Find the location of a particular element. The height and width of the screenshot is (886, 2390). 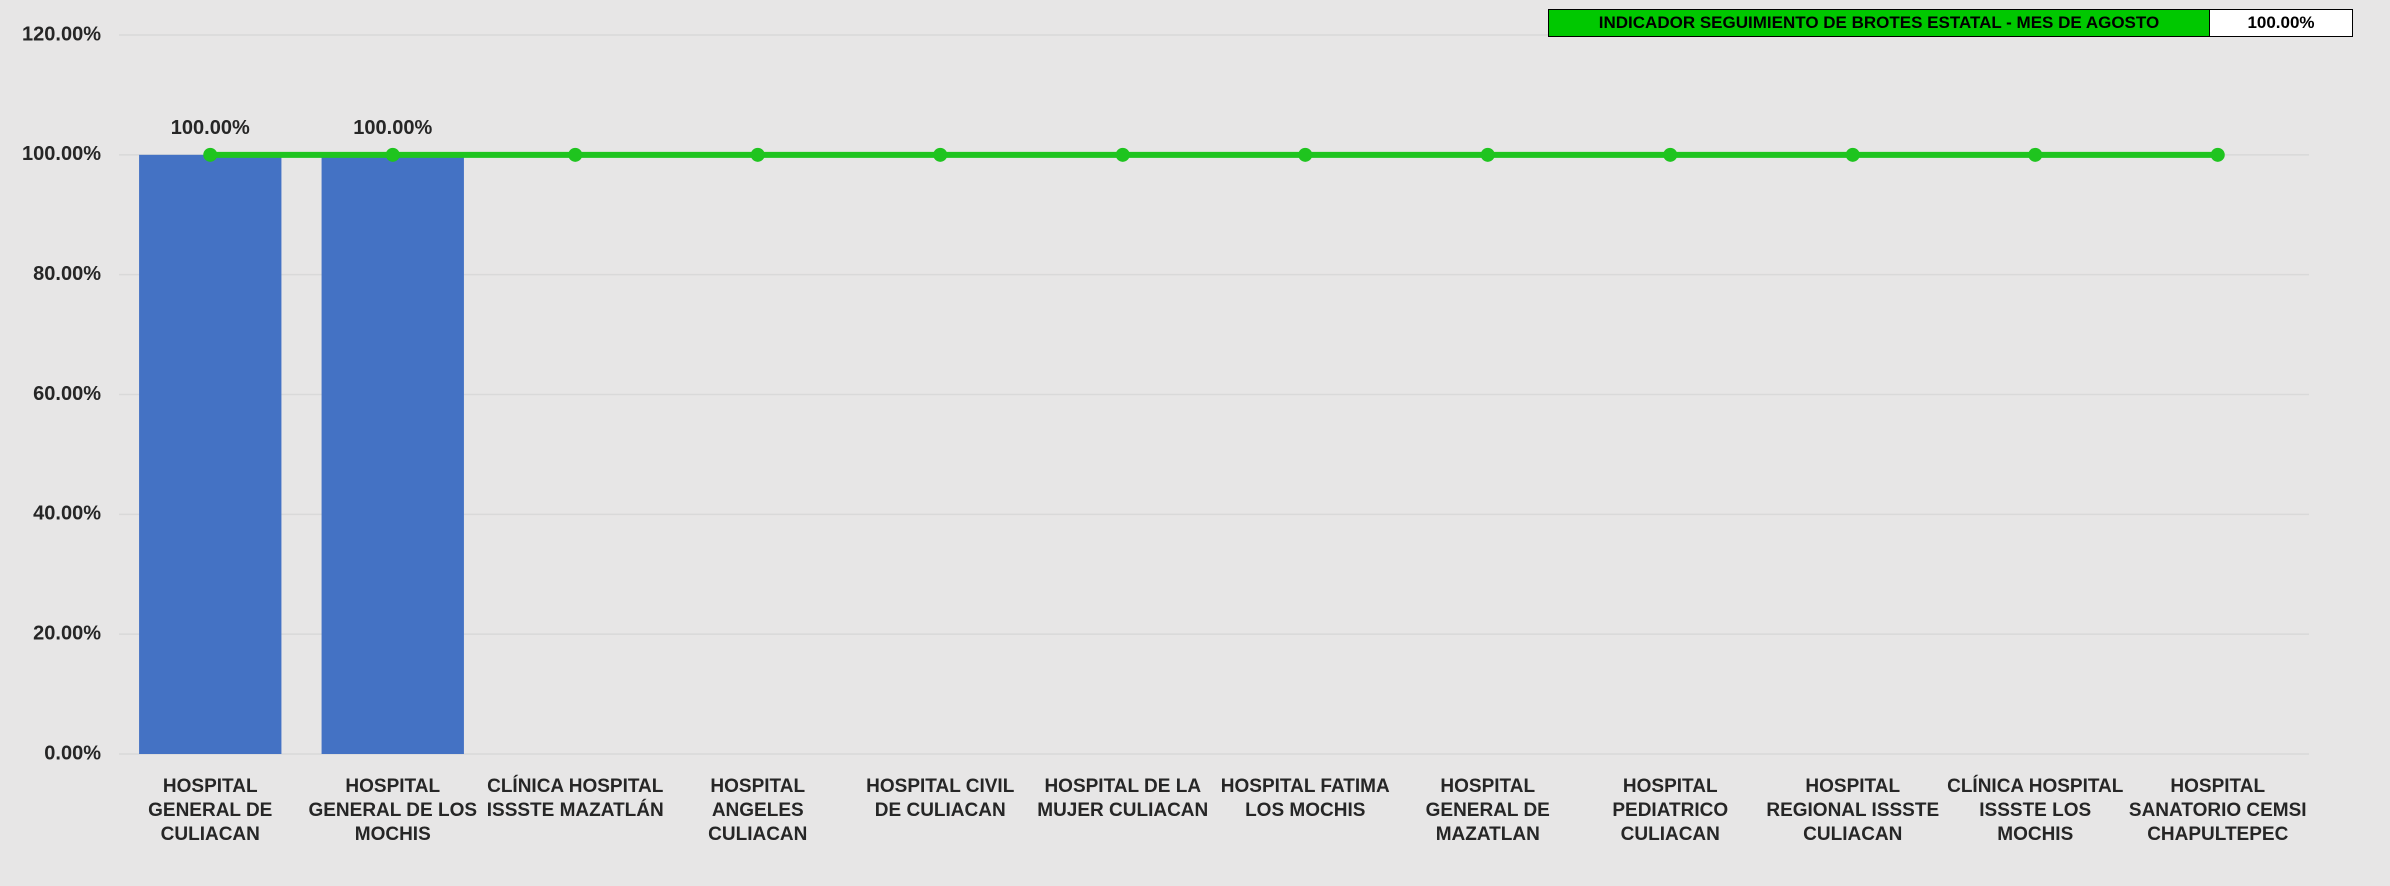

x-tick-label: HOSPITAL SANATORIO CEMSI CHAPULTEPEC is located at coordinates (2217, 810).